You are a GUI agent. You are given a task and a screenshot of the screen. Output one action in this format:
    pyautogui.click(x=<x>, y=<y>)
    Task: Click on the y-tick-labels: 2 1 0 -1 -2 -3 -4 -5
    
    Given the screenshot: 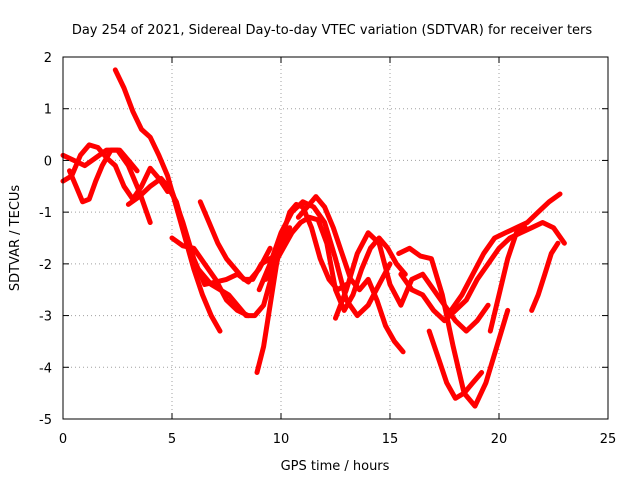 What is the action you would take?
    pyautogui.click(x=45, y=239)
    